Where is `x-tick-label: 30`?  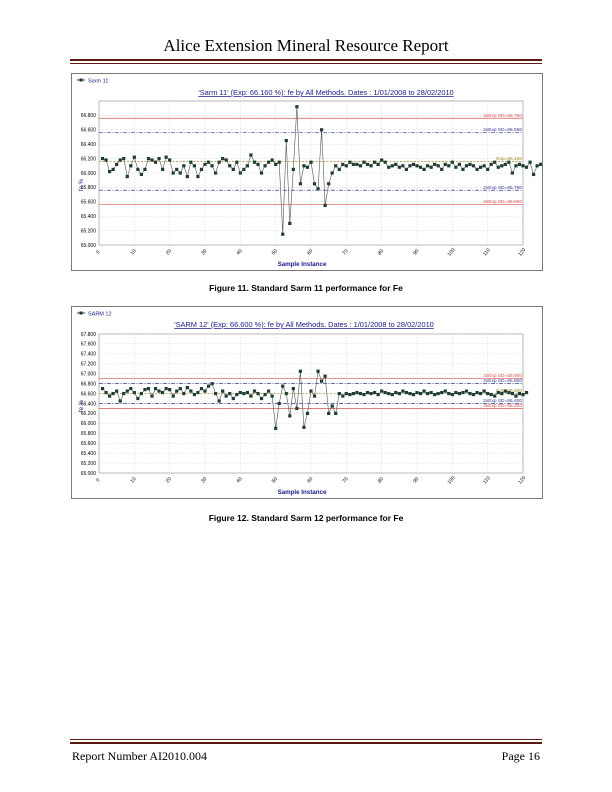
x-tick-label: 30 is located at coordinates (204, 252).